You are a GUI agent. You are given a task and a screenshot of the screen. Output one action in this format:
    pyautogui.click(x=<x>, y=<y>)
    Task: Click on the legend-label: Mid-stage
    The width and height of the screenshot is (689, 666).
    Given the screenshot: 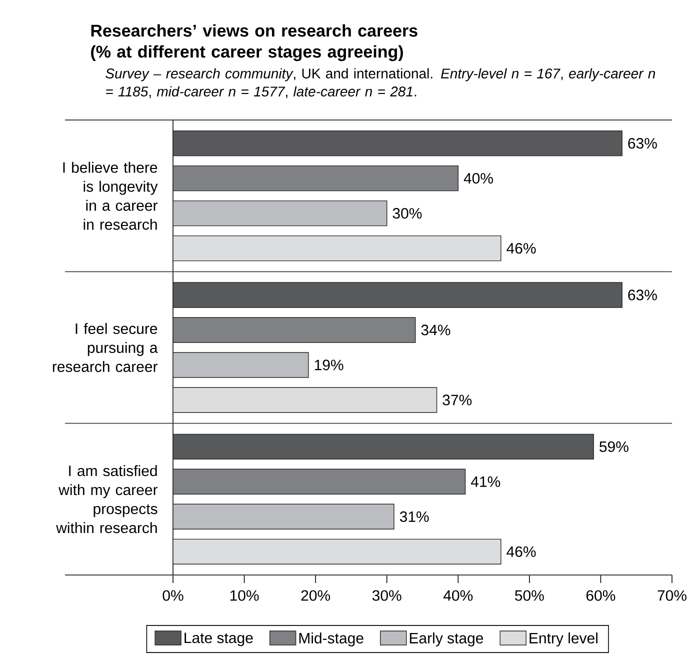 What is the action you would take?
    pyautogui.click(x=331, y=639)
    